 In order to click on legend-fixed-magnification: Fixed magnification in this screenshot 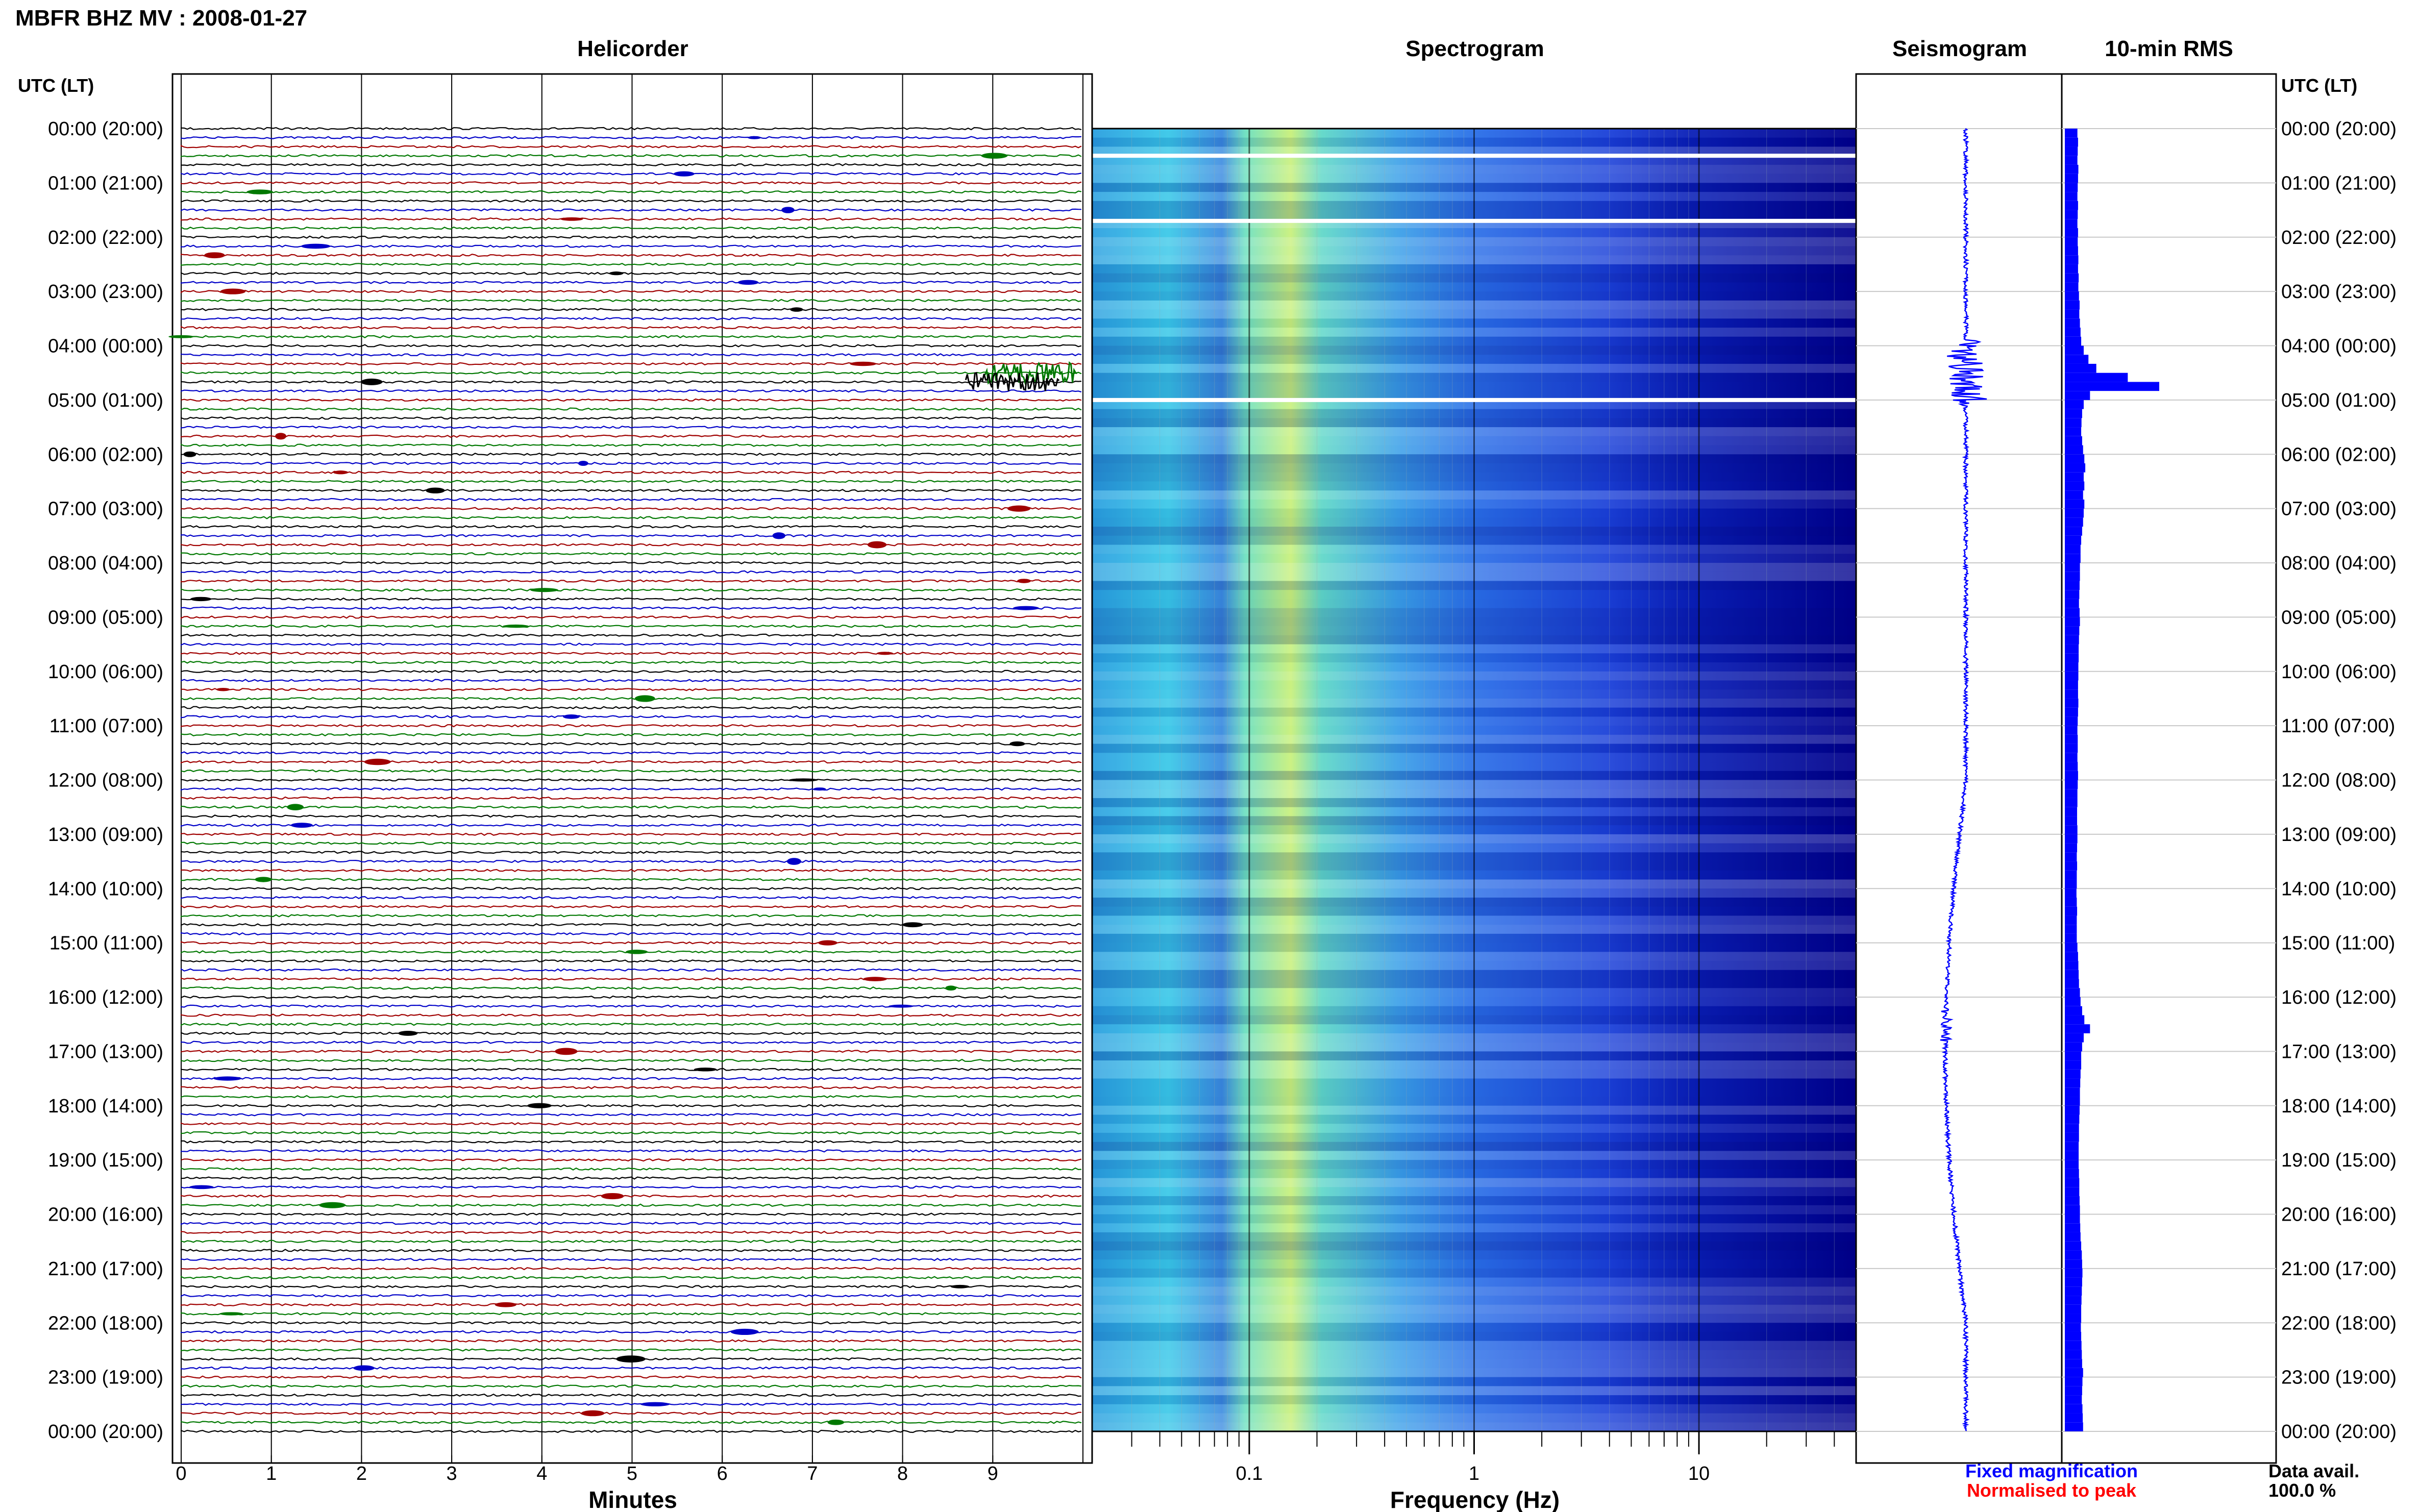, I will do `click(2051, 1470)`.